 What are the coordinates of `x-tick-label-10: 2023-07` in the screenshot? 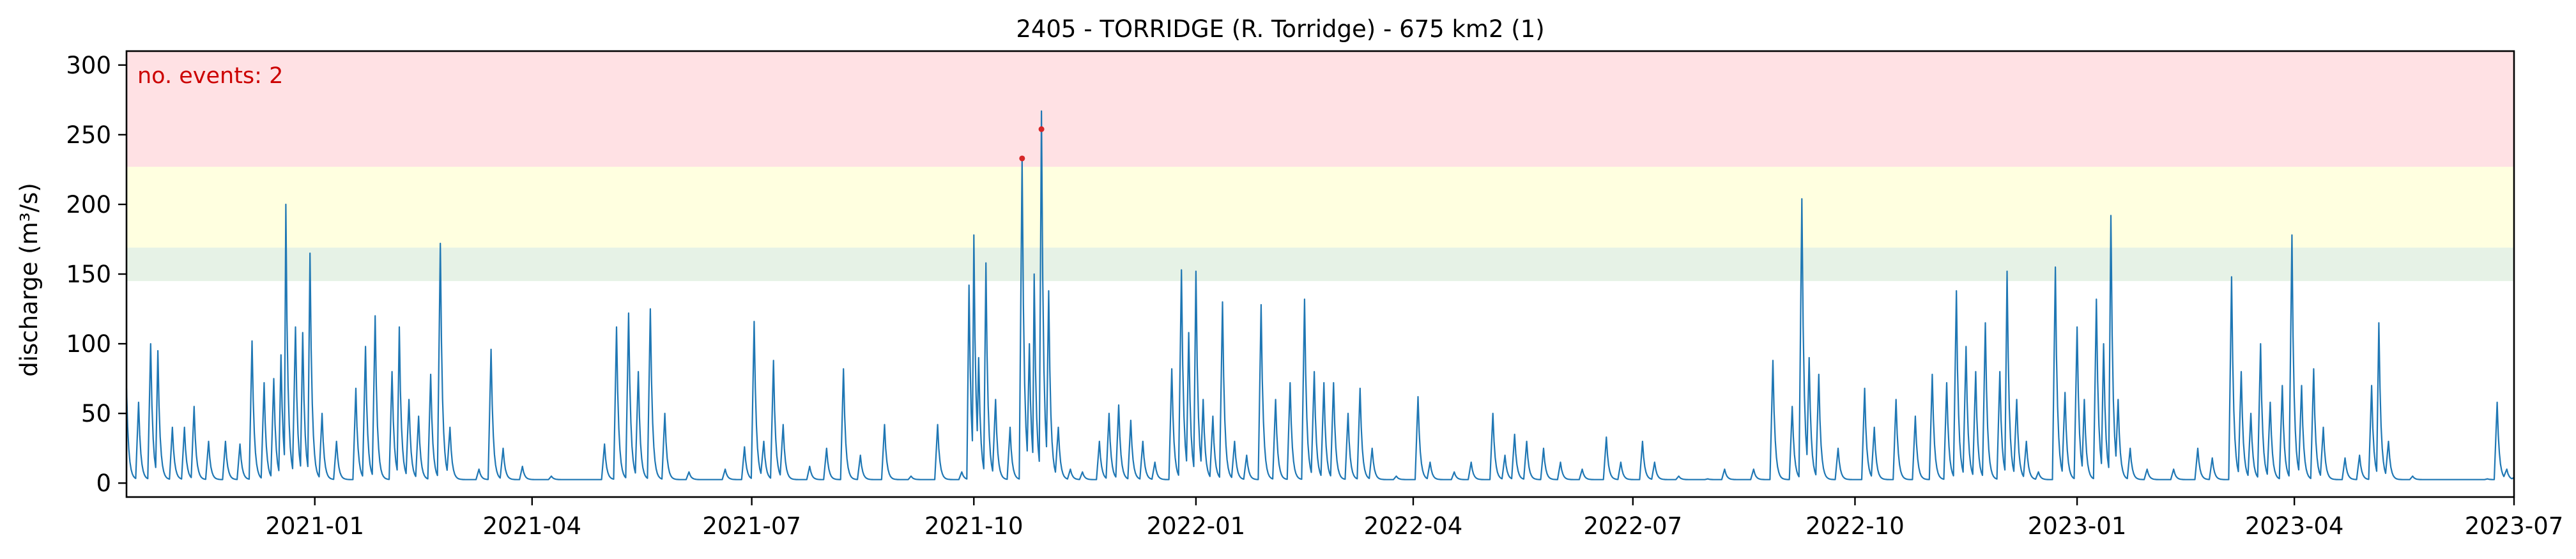 It's located at (2514, 526).